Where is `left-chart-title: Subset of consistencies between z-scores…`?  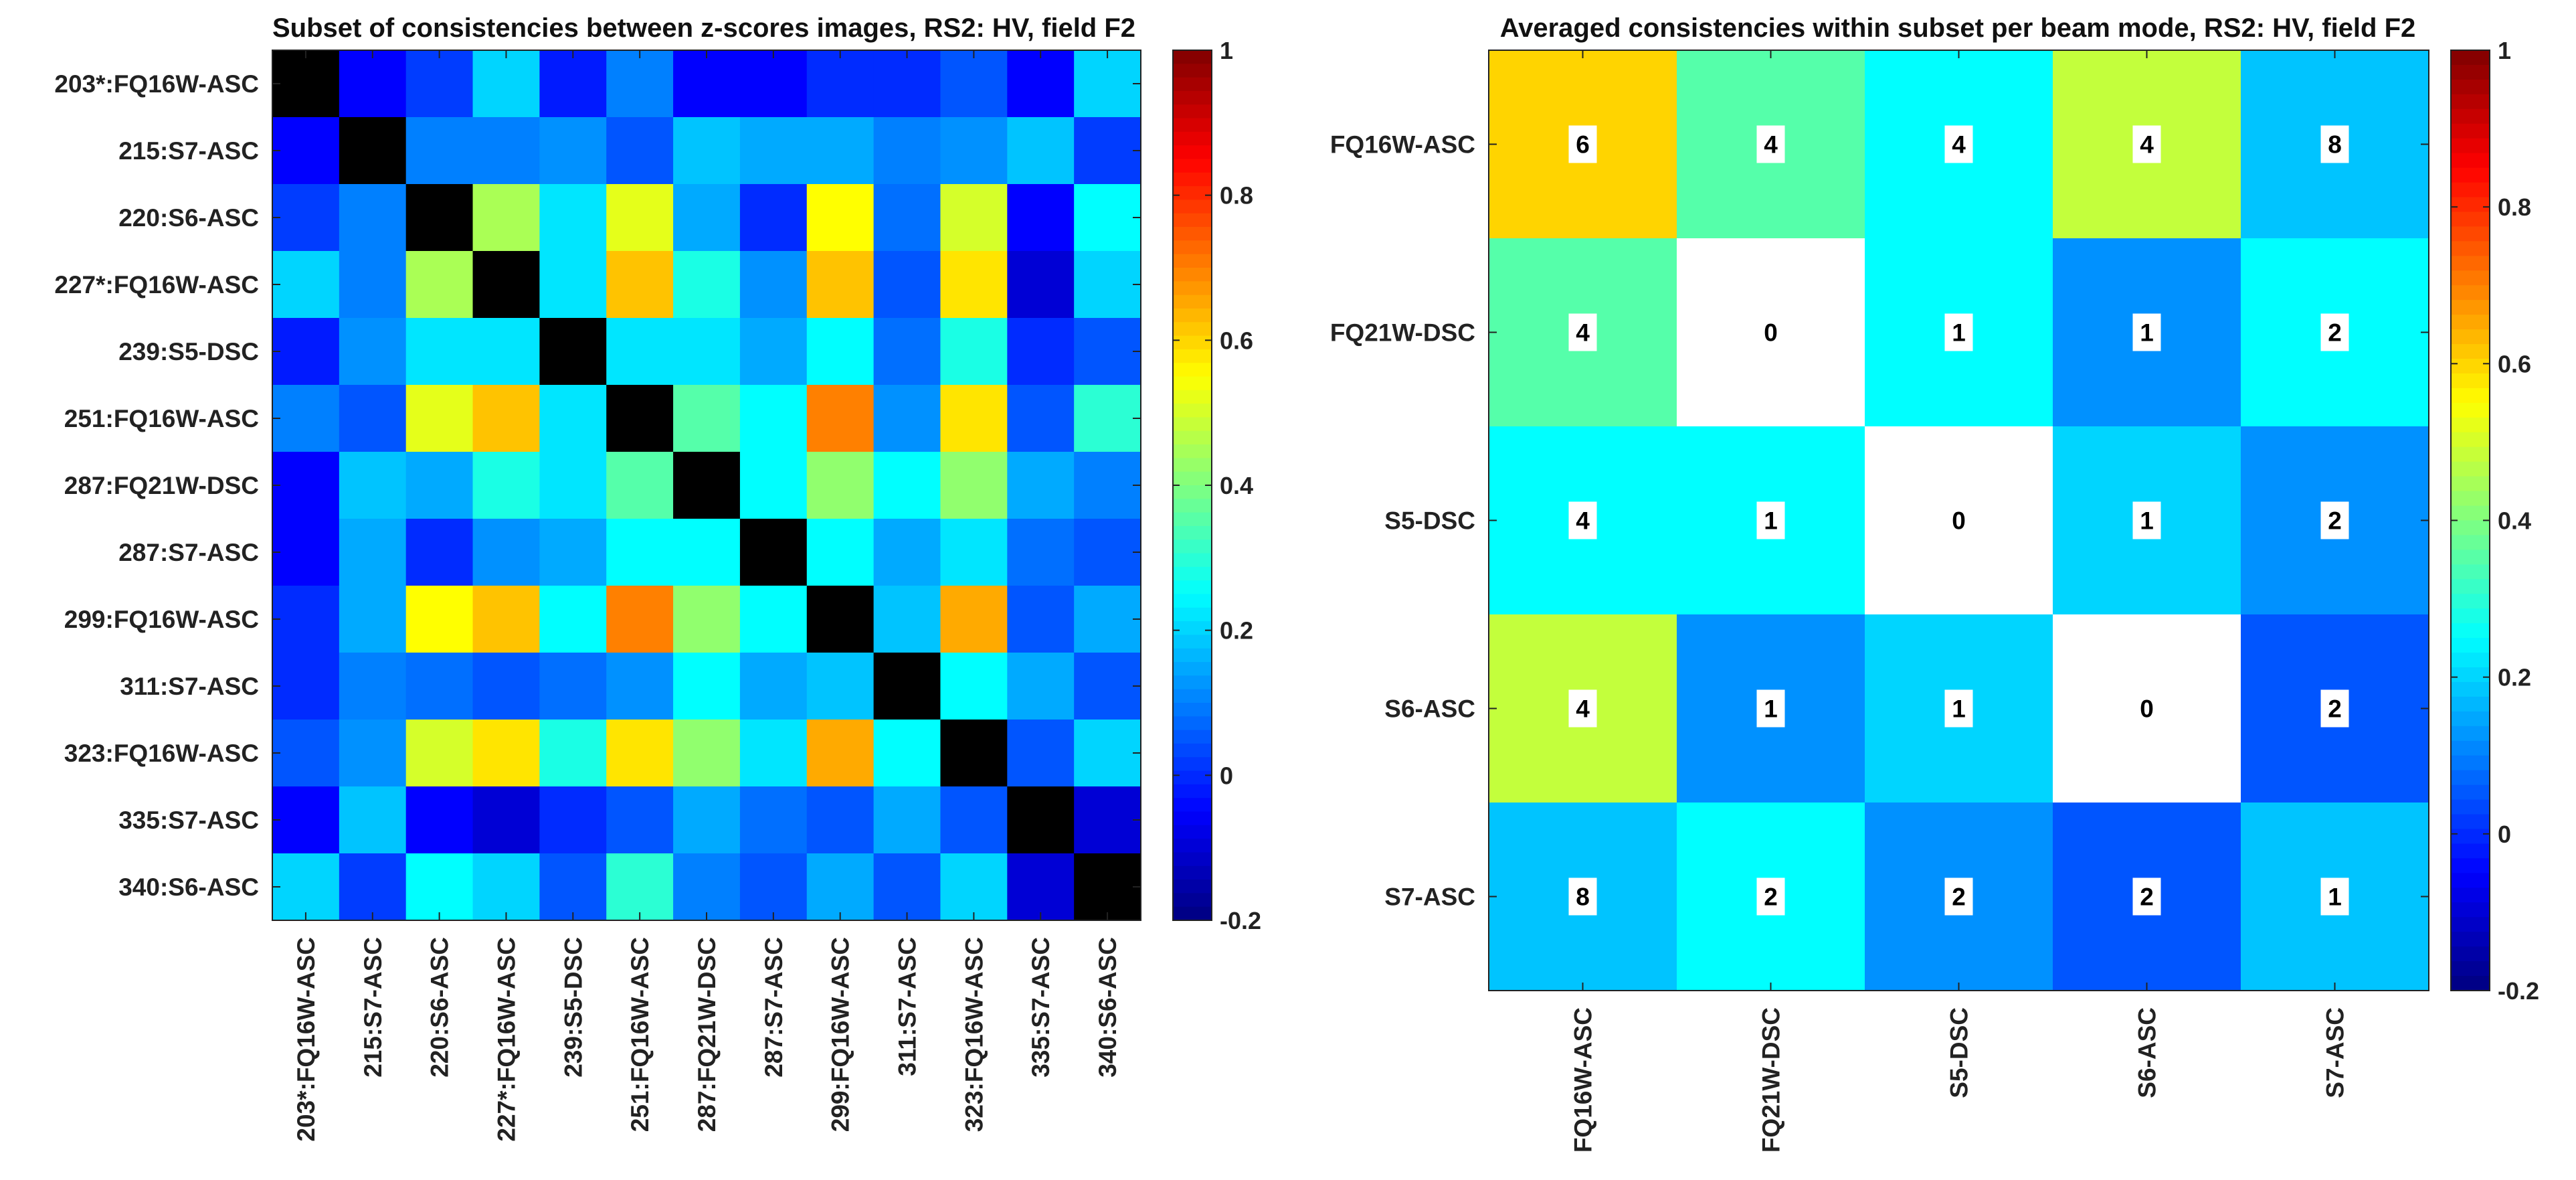
left-chart-title: Subset of consistencies between z-scores… is located at coordinates (704, 28).